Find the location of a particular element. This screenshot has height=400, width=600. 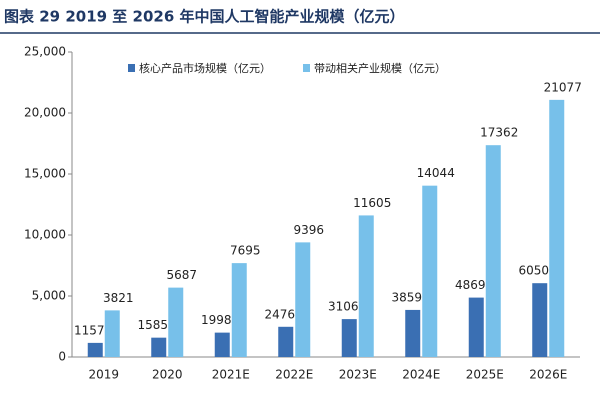

value-label: 3821 is located at coordinates (118, 298).